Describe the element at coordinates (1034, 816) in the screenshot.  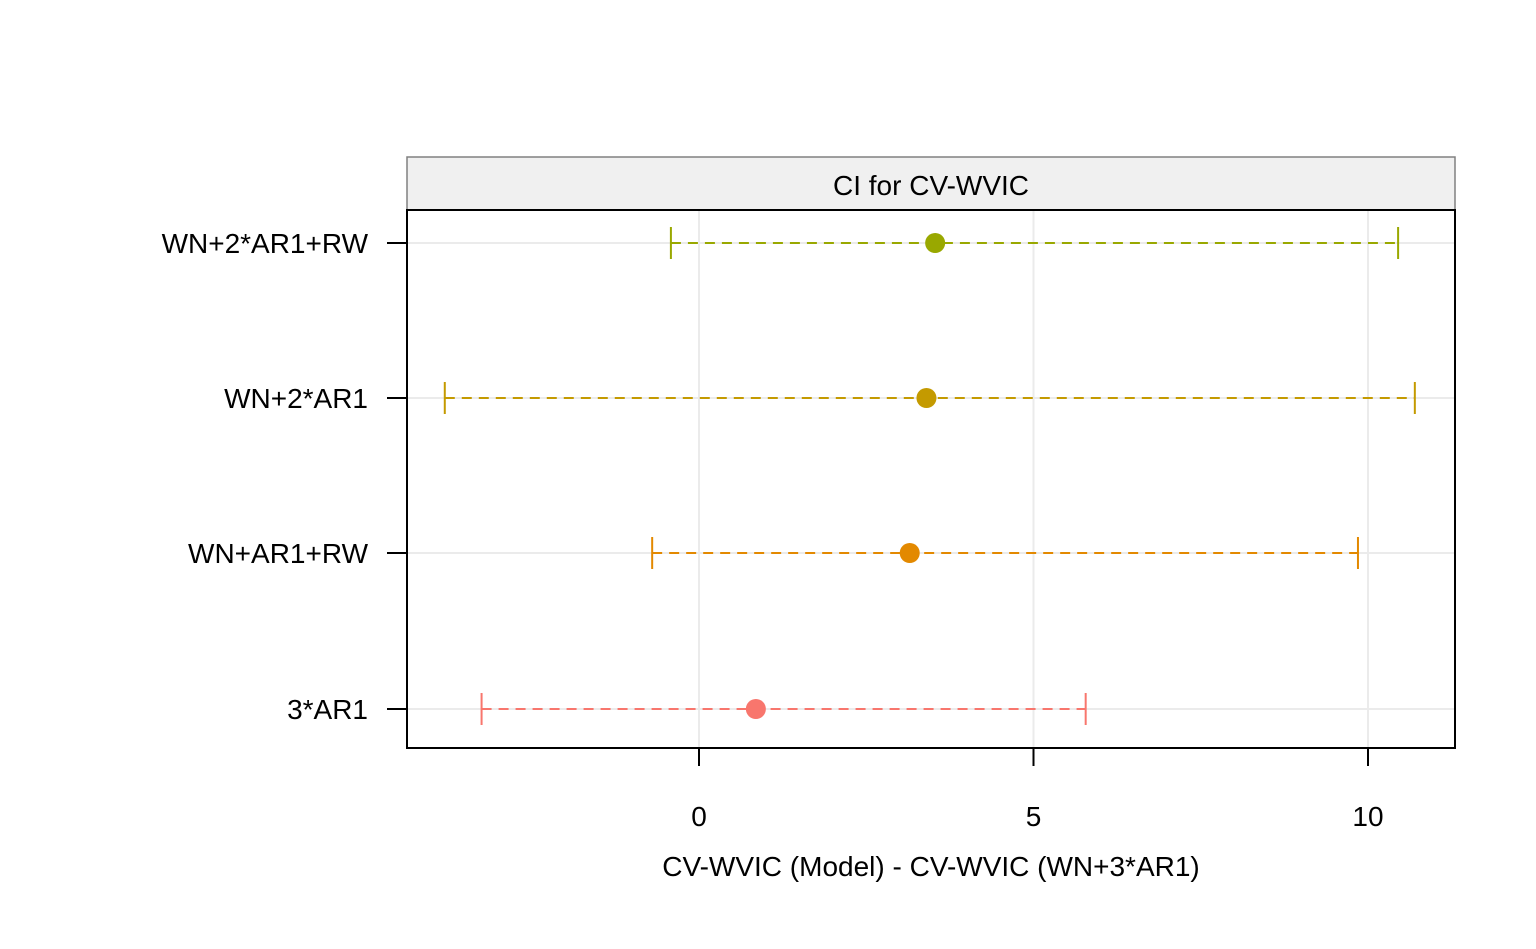
I see `x-tick-label: 5` at that location.